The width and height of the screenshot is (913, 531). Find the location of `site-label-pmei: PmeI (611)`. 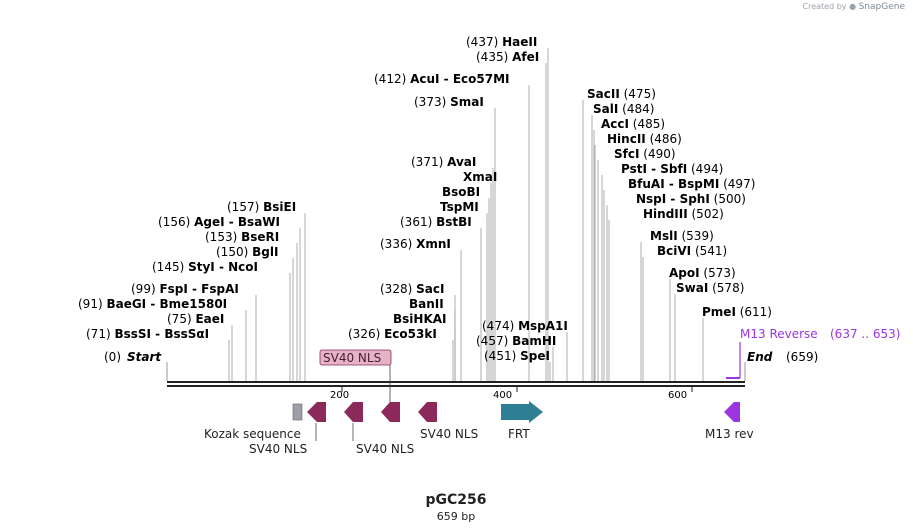

site-label-pmei: PmeI (611) is located at coordinates (737, 312).